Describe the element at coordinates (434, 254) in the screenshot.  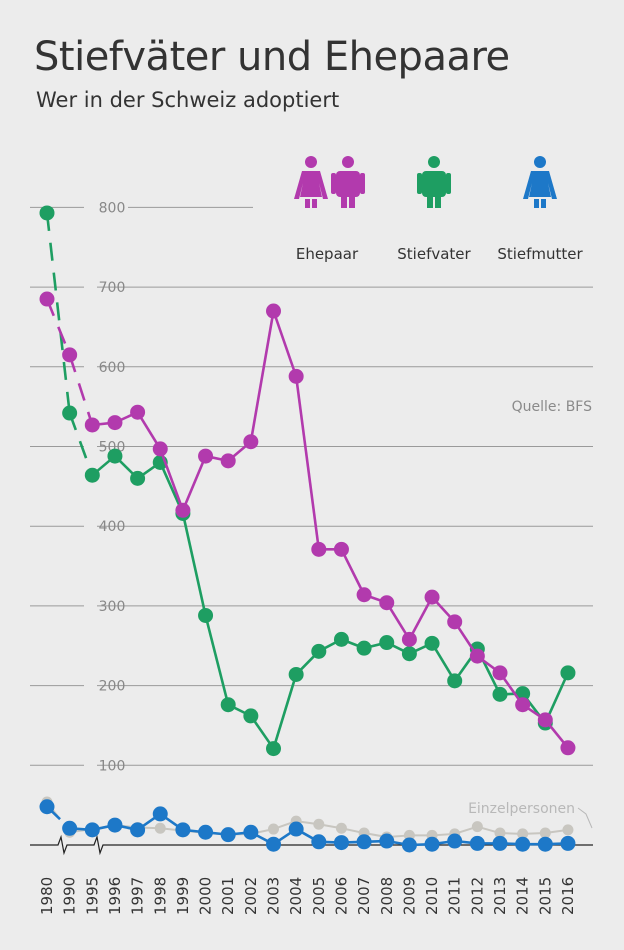
I see `legend-label-stiefvater: Stiefvater` at that location.